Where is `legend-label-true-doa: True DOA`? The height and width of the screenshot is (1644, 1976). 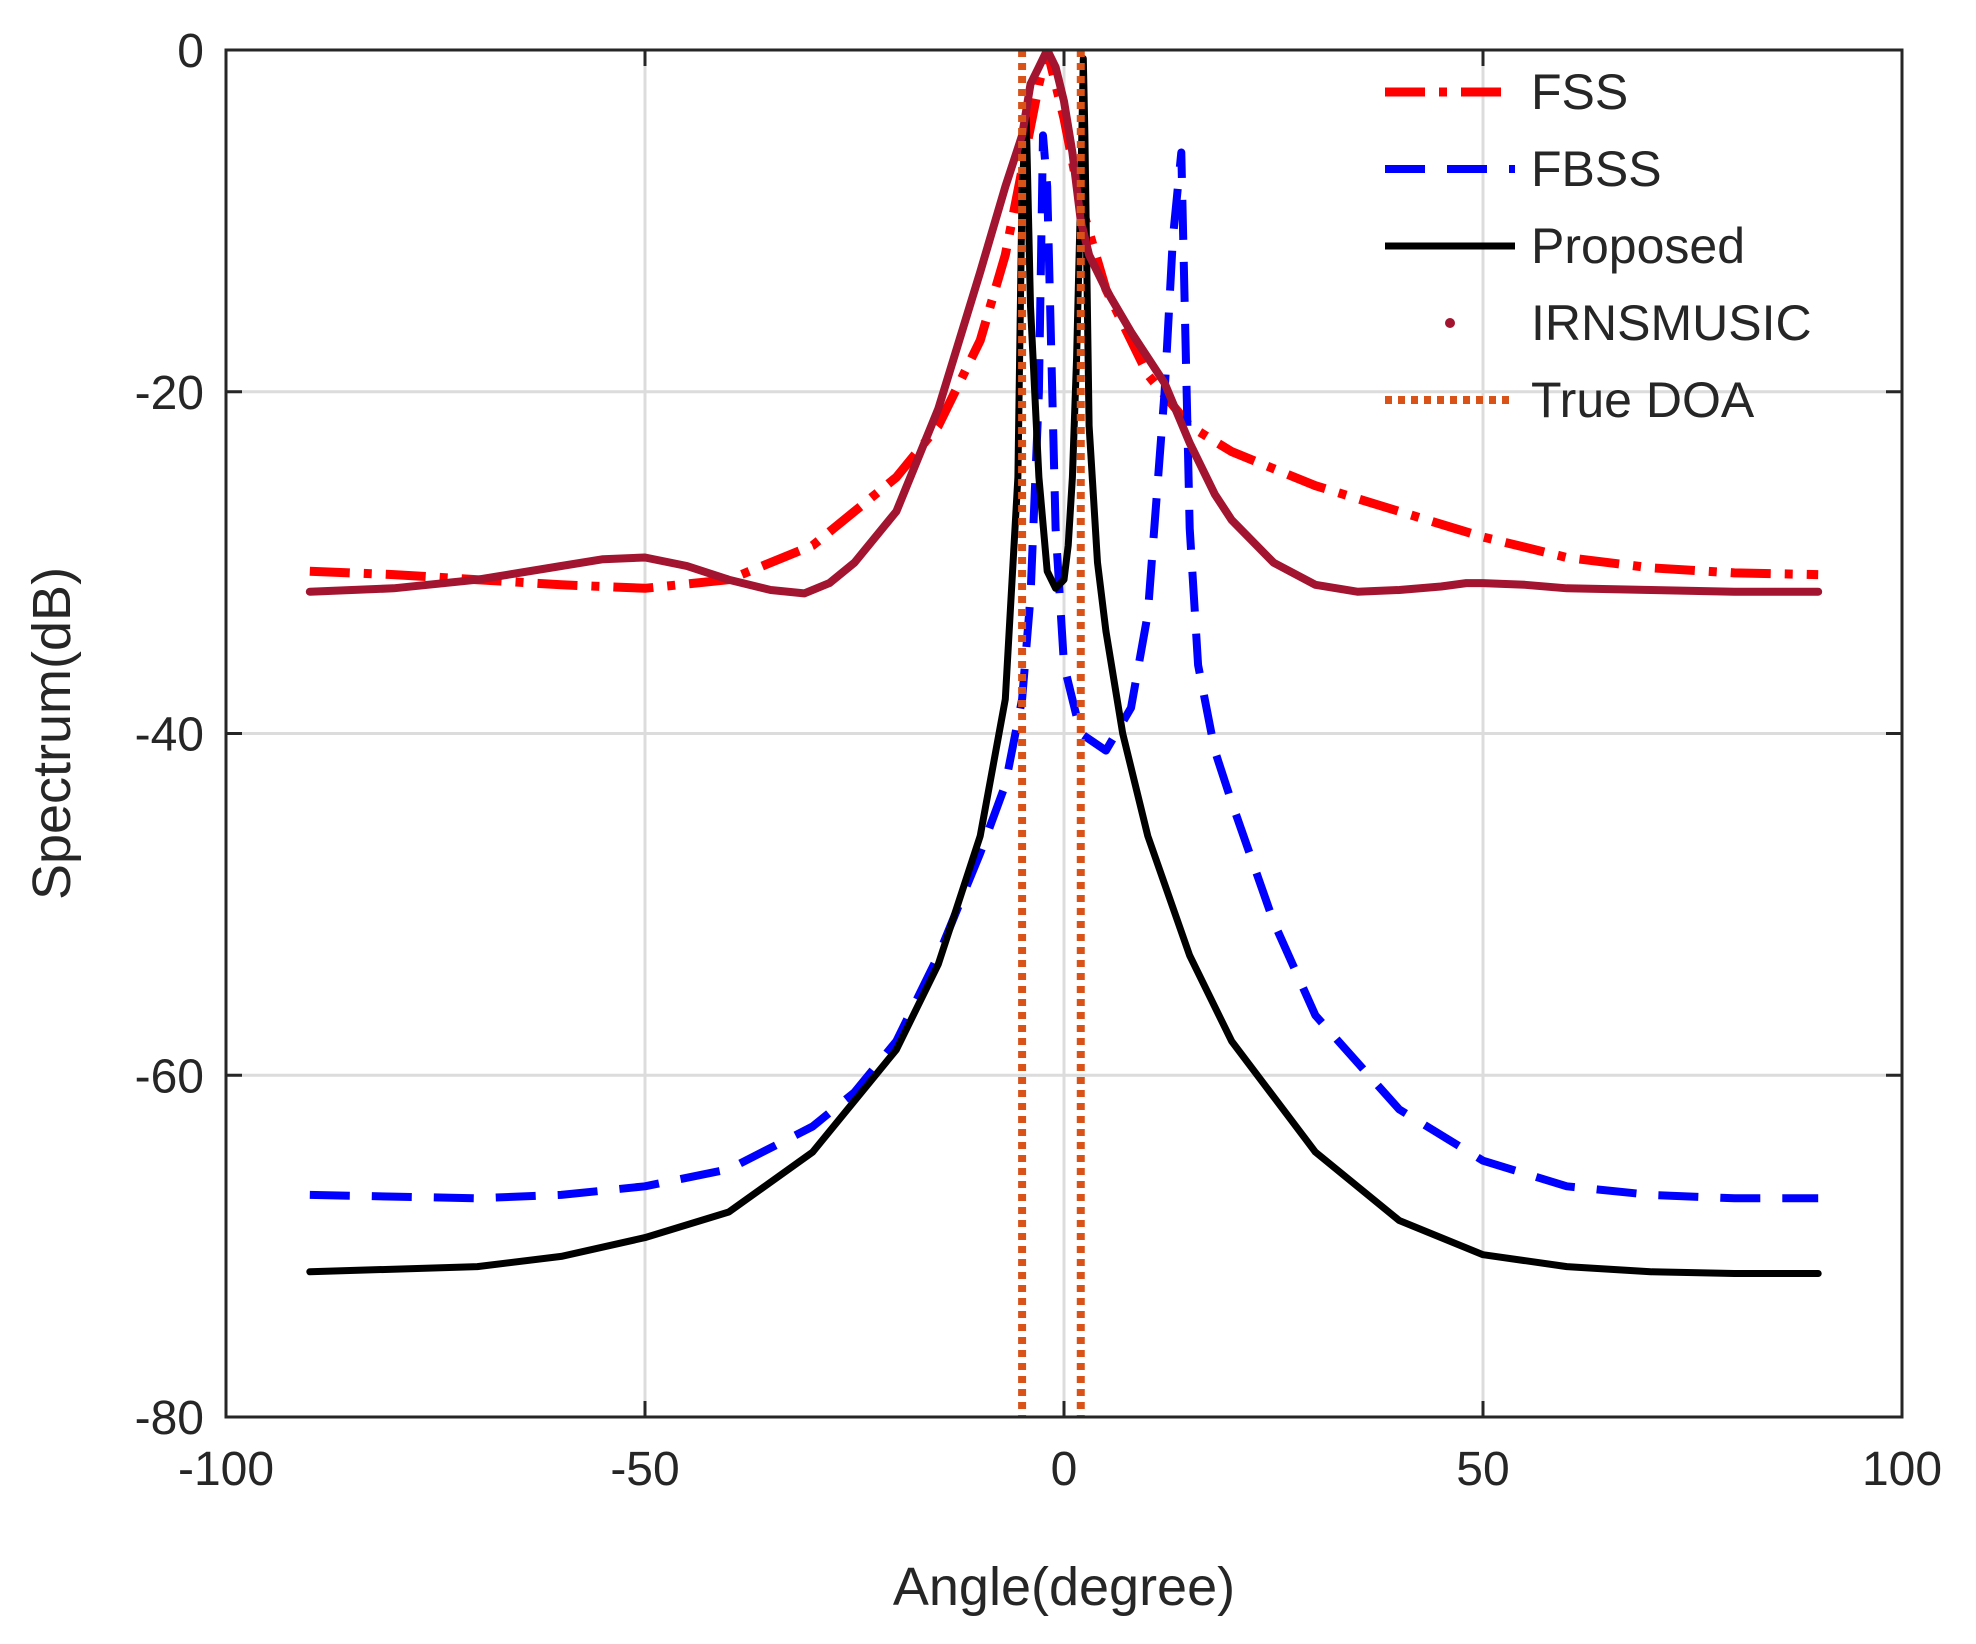 legend-label-true-doa: True DOA is located at coordinates (1643, 400).